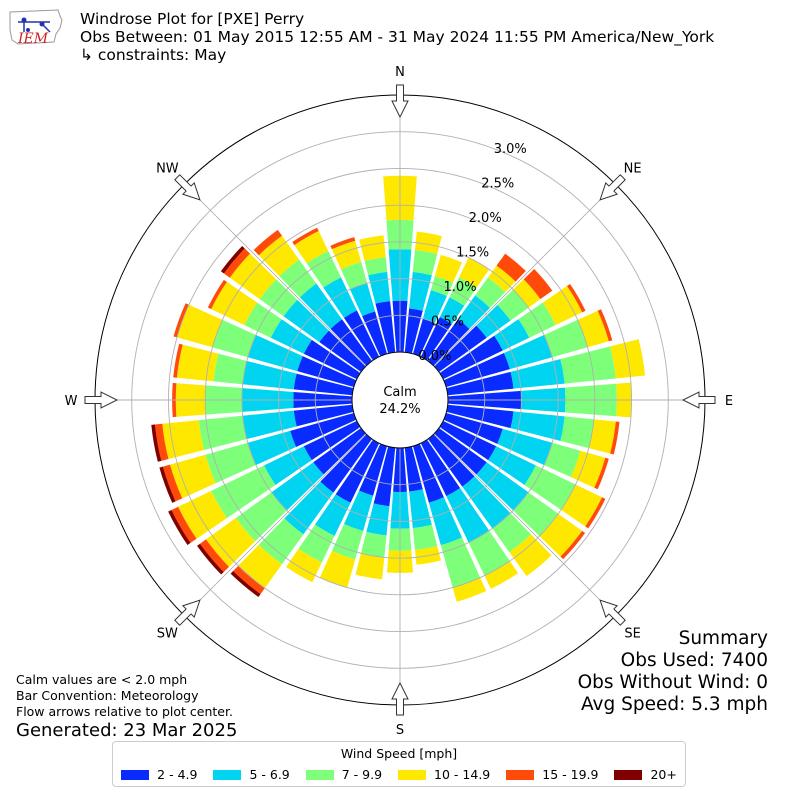 The image size is (800, 800). I want to click on calm-label: Calm, so click(399, 392).